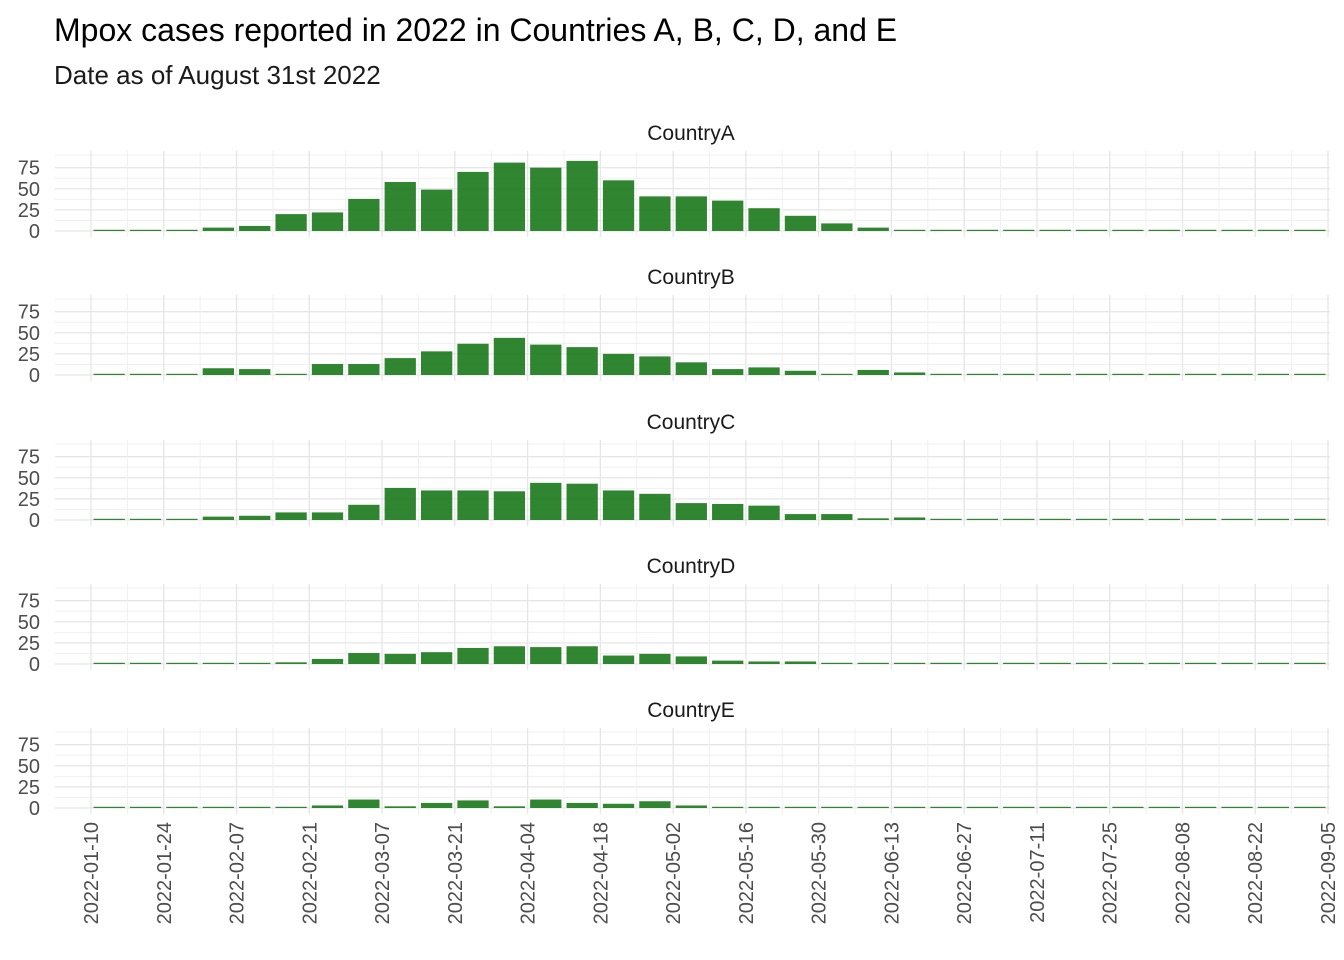 The width and height of the screenshot is (1344, 960). I want to click on panel-title: CountryB, so click(691, 277).